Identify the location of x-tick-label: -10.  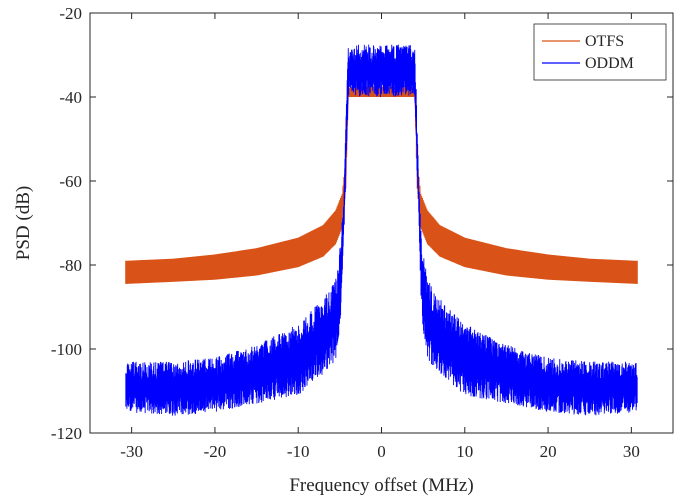
(298, 451).